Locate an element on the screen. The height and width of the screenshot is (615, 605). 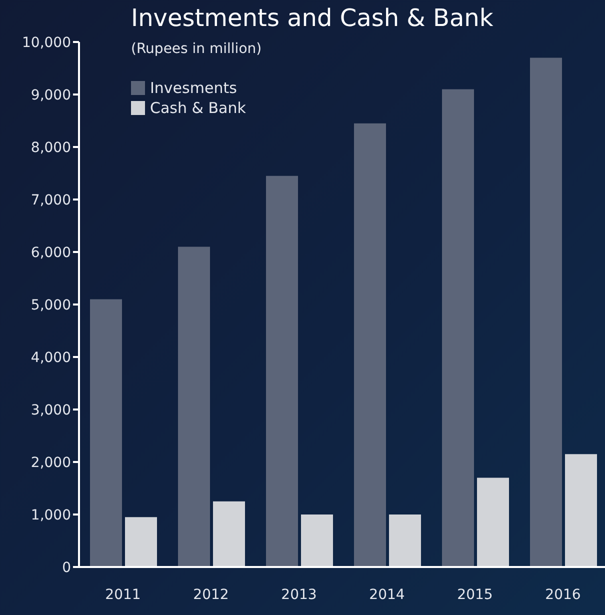
y-tick-label: 10,000 is located at coordinates (46, 42).